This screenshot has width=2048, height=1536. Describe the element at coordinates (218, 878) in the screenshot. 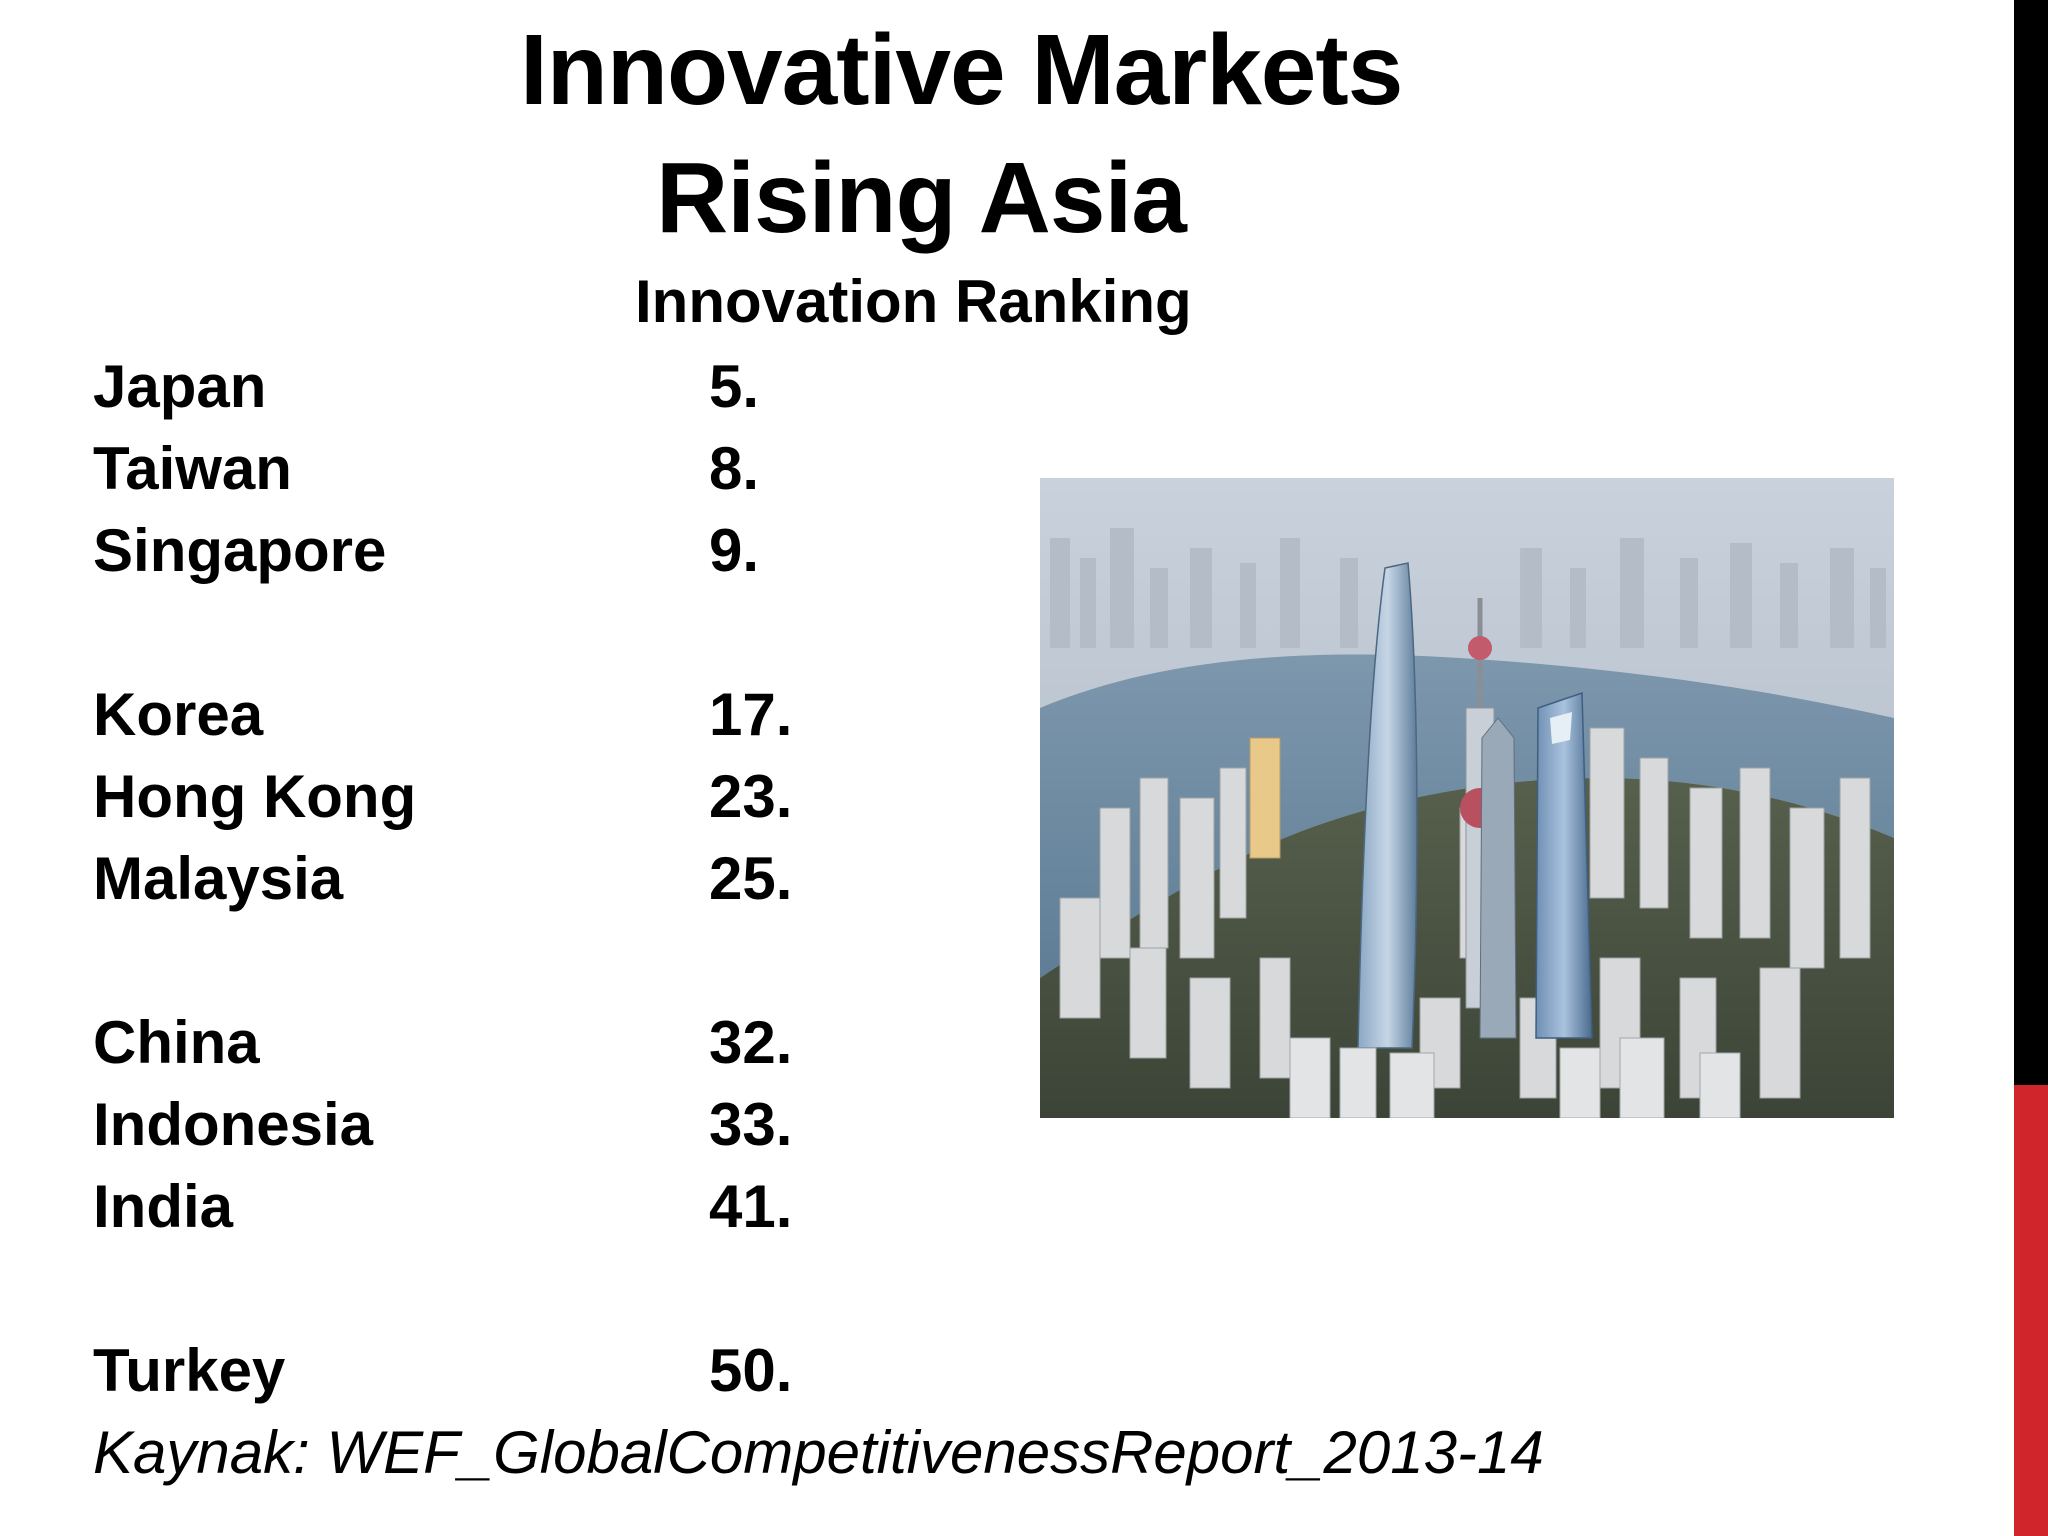

I see `country-name: Malaysia` at that location.